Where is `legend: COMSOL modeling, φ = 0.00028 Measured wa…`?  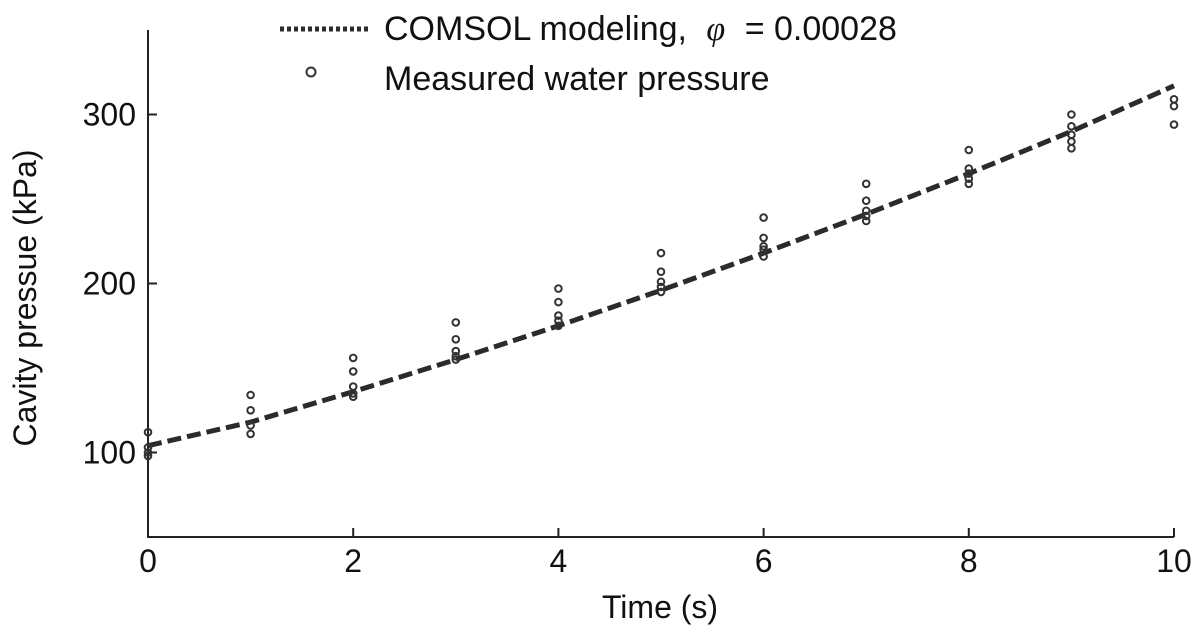
legend: COMSOL modeling, φ = 0.00028 Measured wa… is located at coordinates (588, 54).